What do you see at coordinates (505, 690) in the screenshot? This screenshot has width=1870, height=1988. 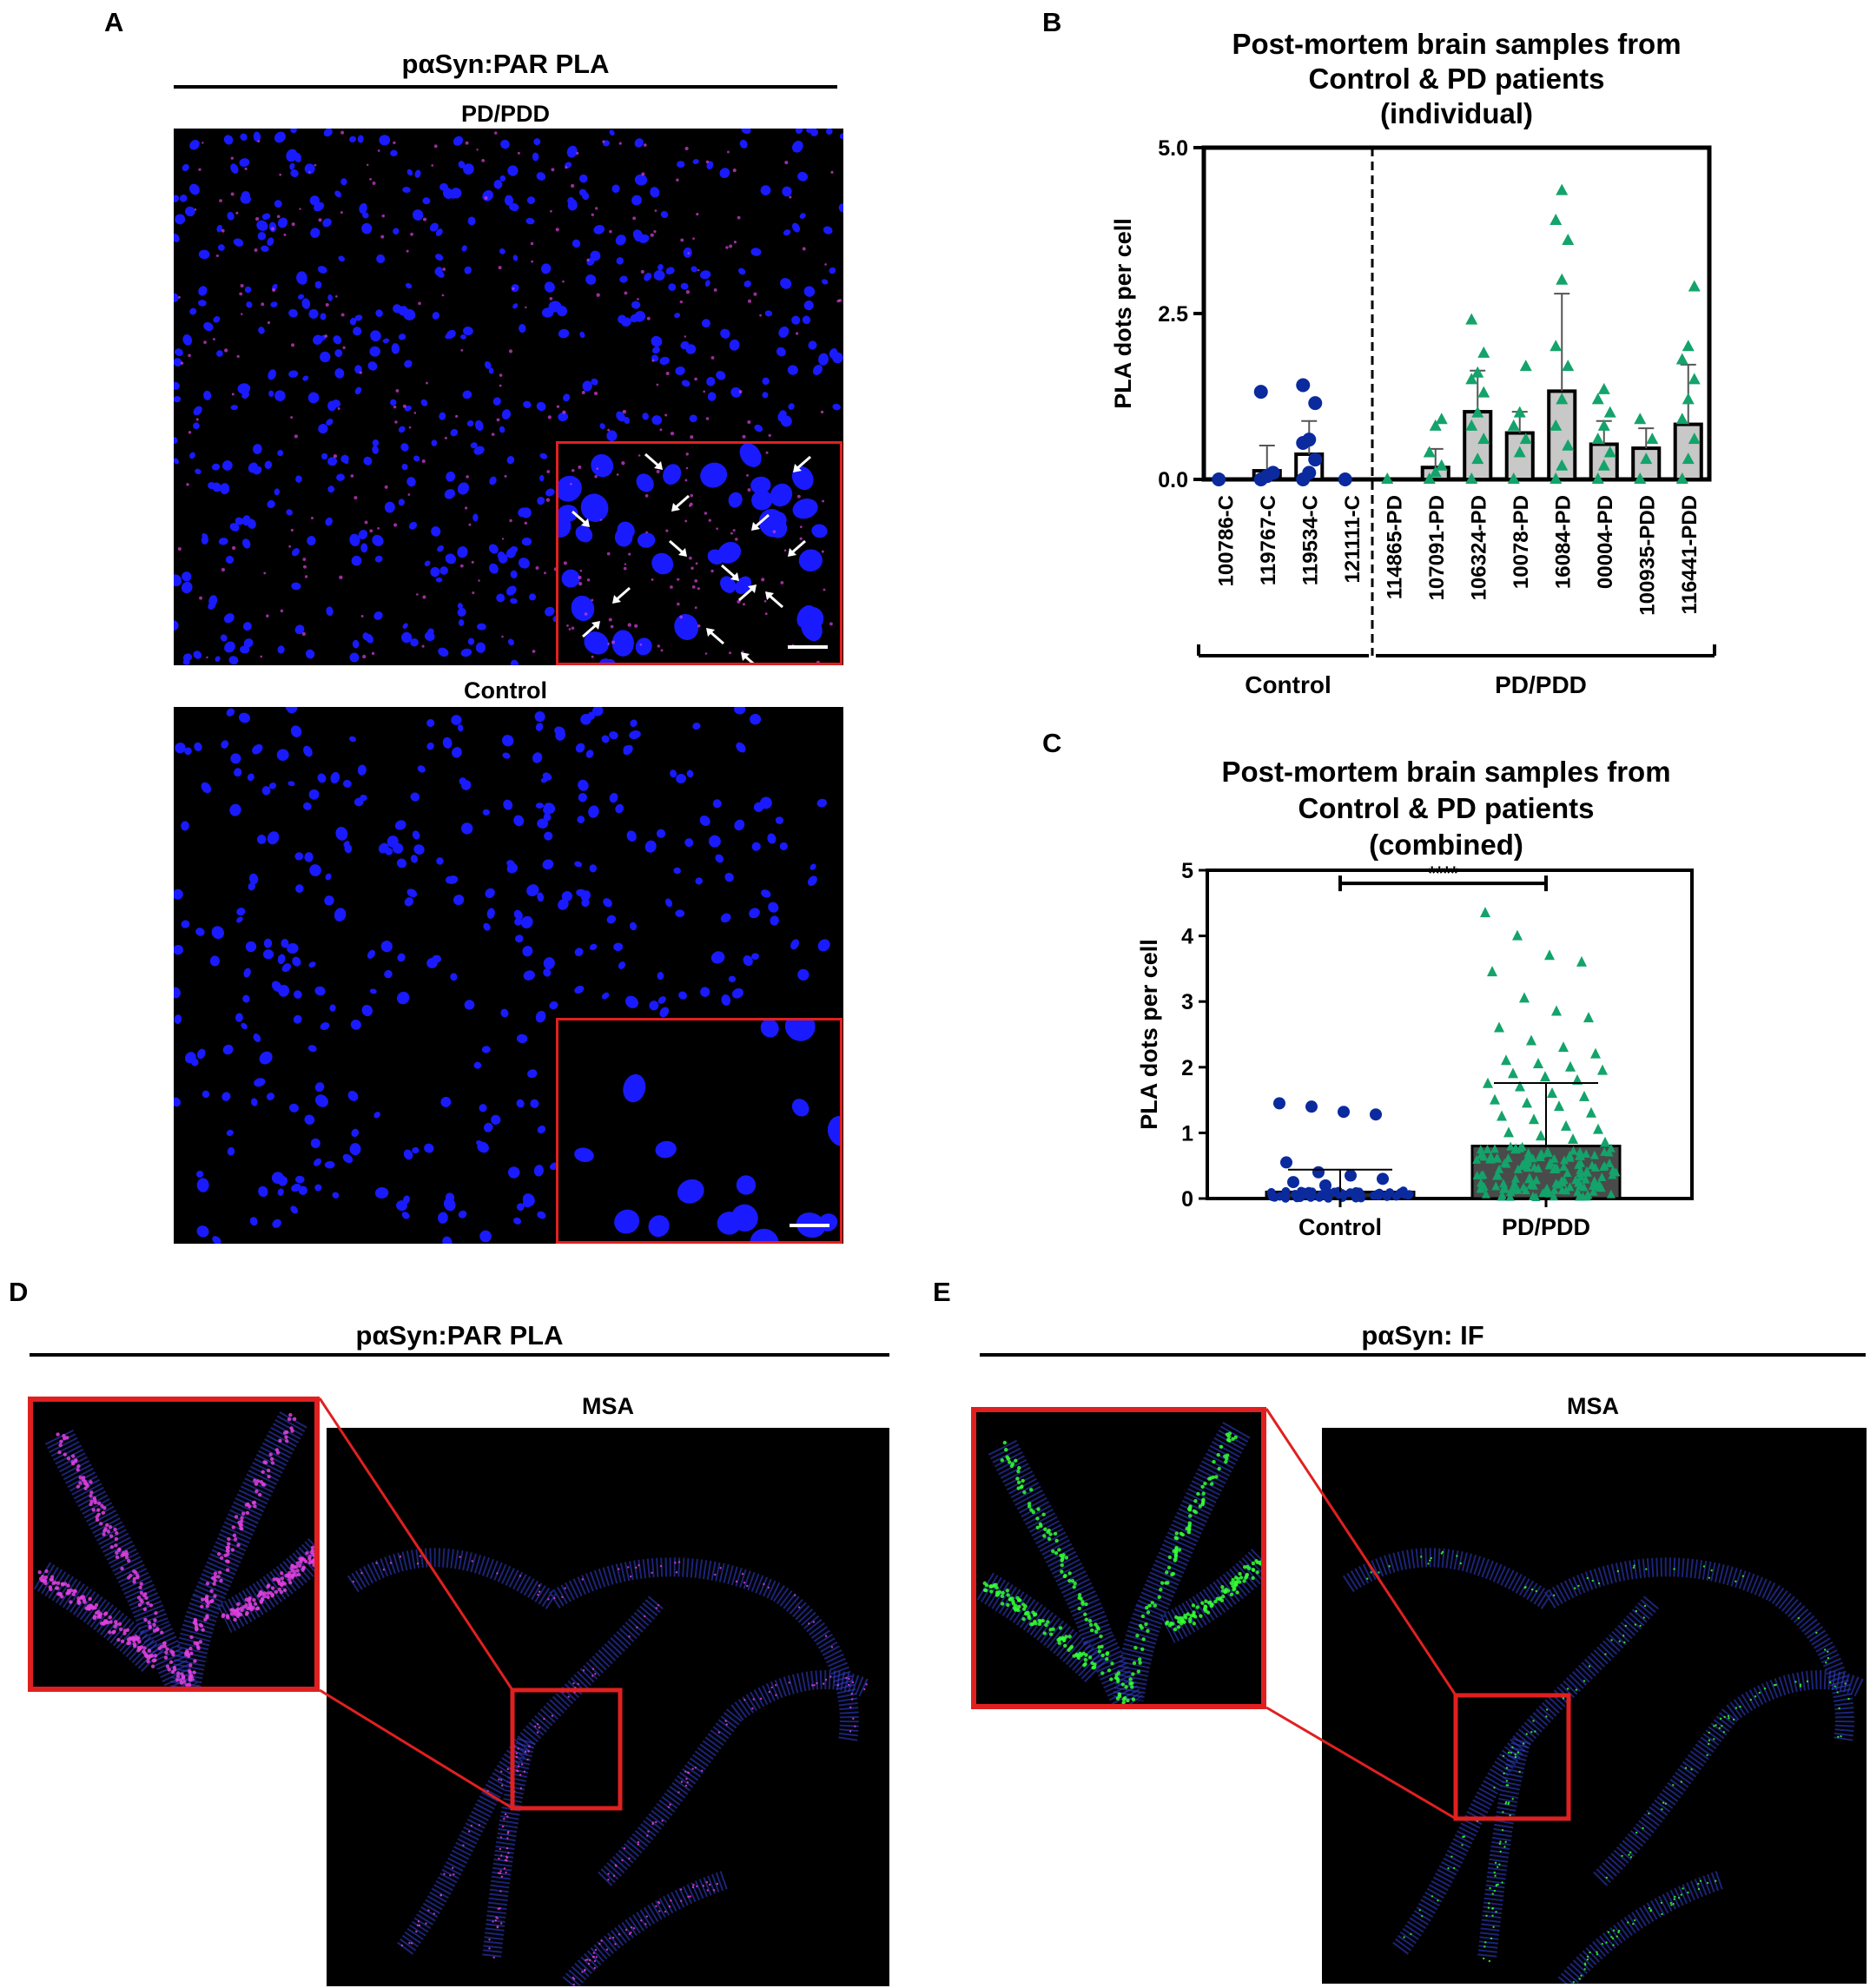 I see `panel-a-bottom-label: Control` at bounding box center [505, 690].